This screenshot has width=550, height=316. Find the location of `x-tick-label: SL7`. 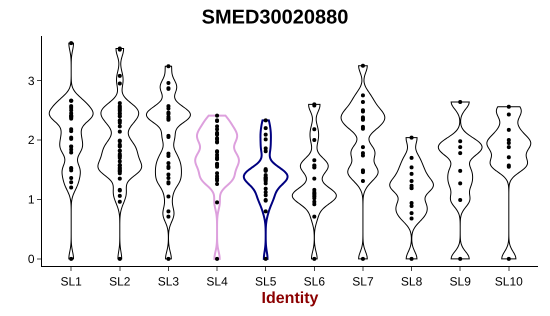

x-tick-label: SL7 is located at coordinates (363, 281).